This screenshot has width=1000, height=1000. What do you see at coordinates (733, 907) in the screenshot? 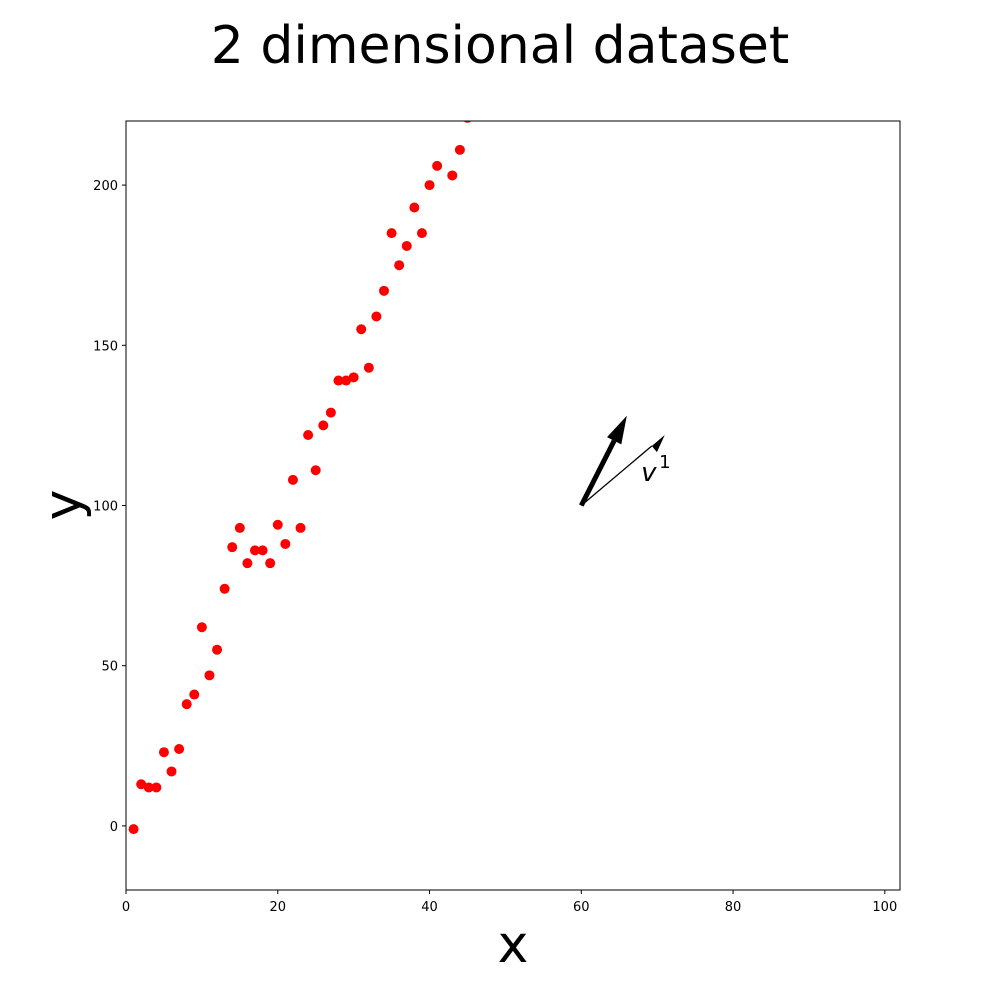
I see `x-tick-label: 80` at bounding box center [733, 907].